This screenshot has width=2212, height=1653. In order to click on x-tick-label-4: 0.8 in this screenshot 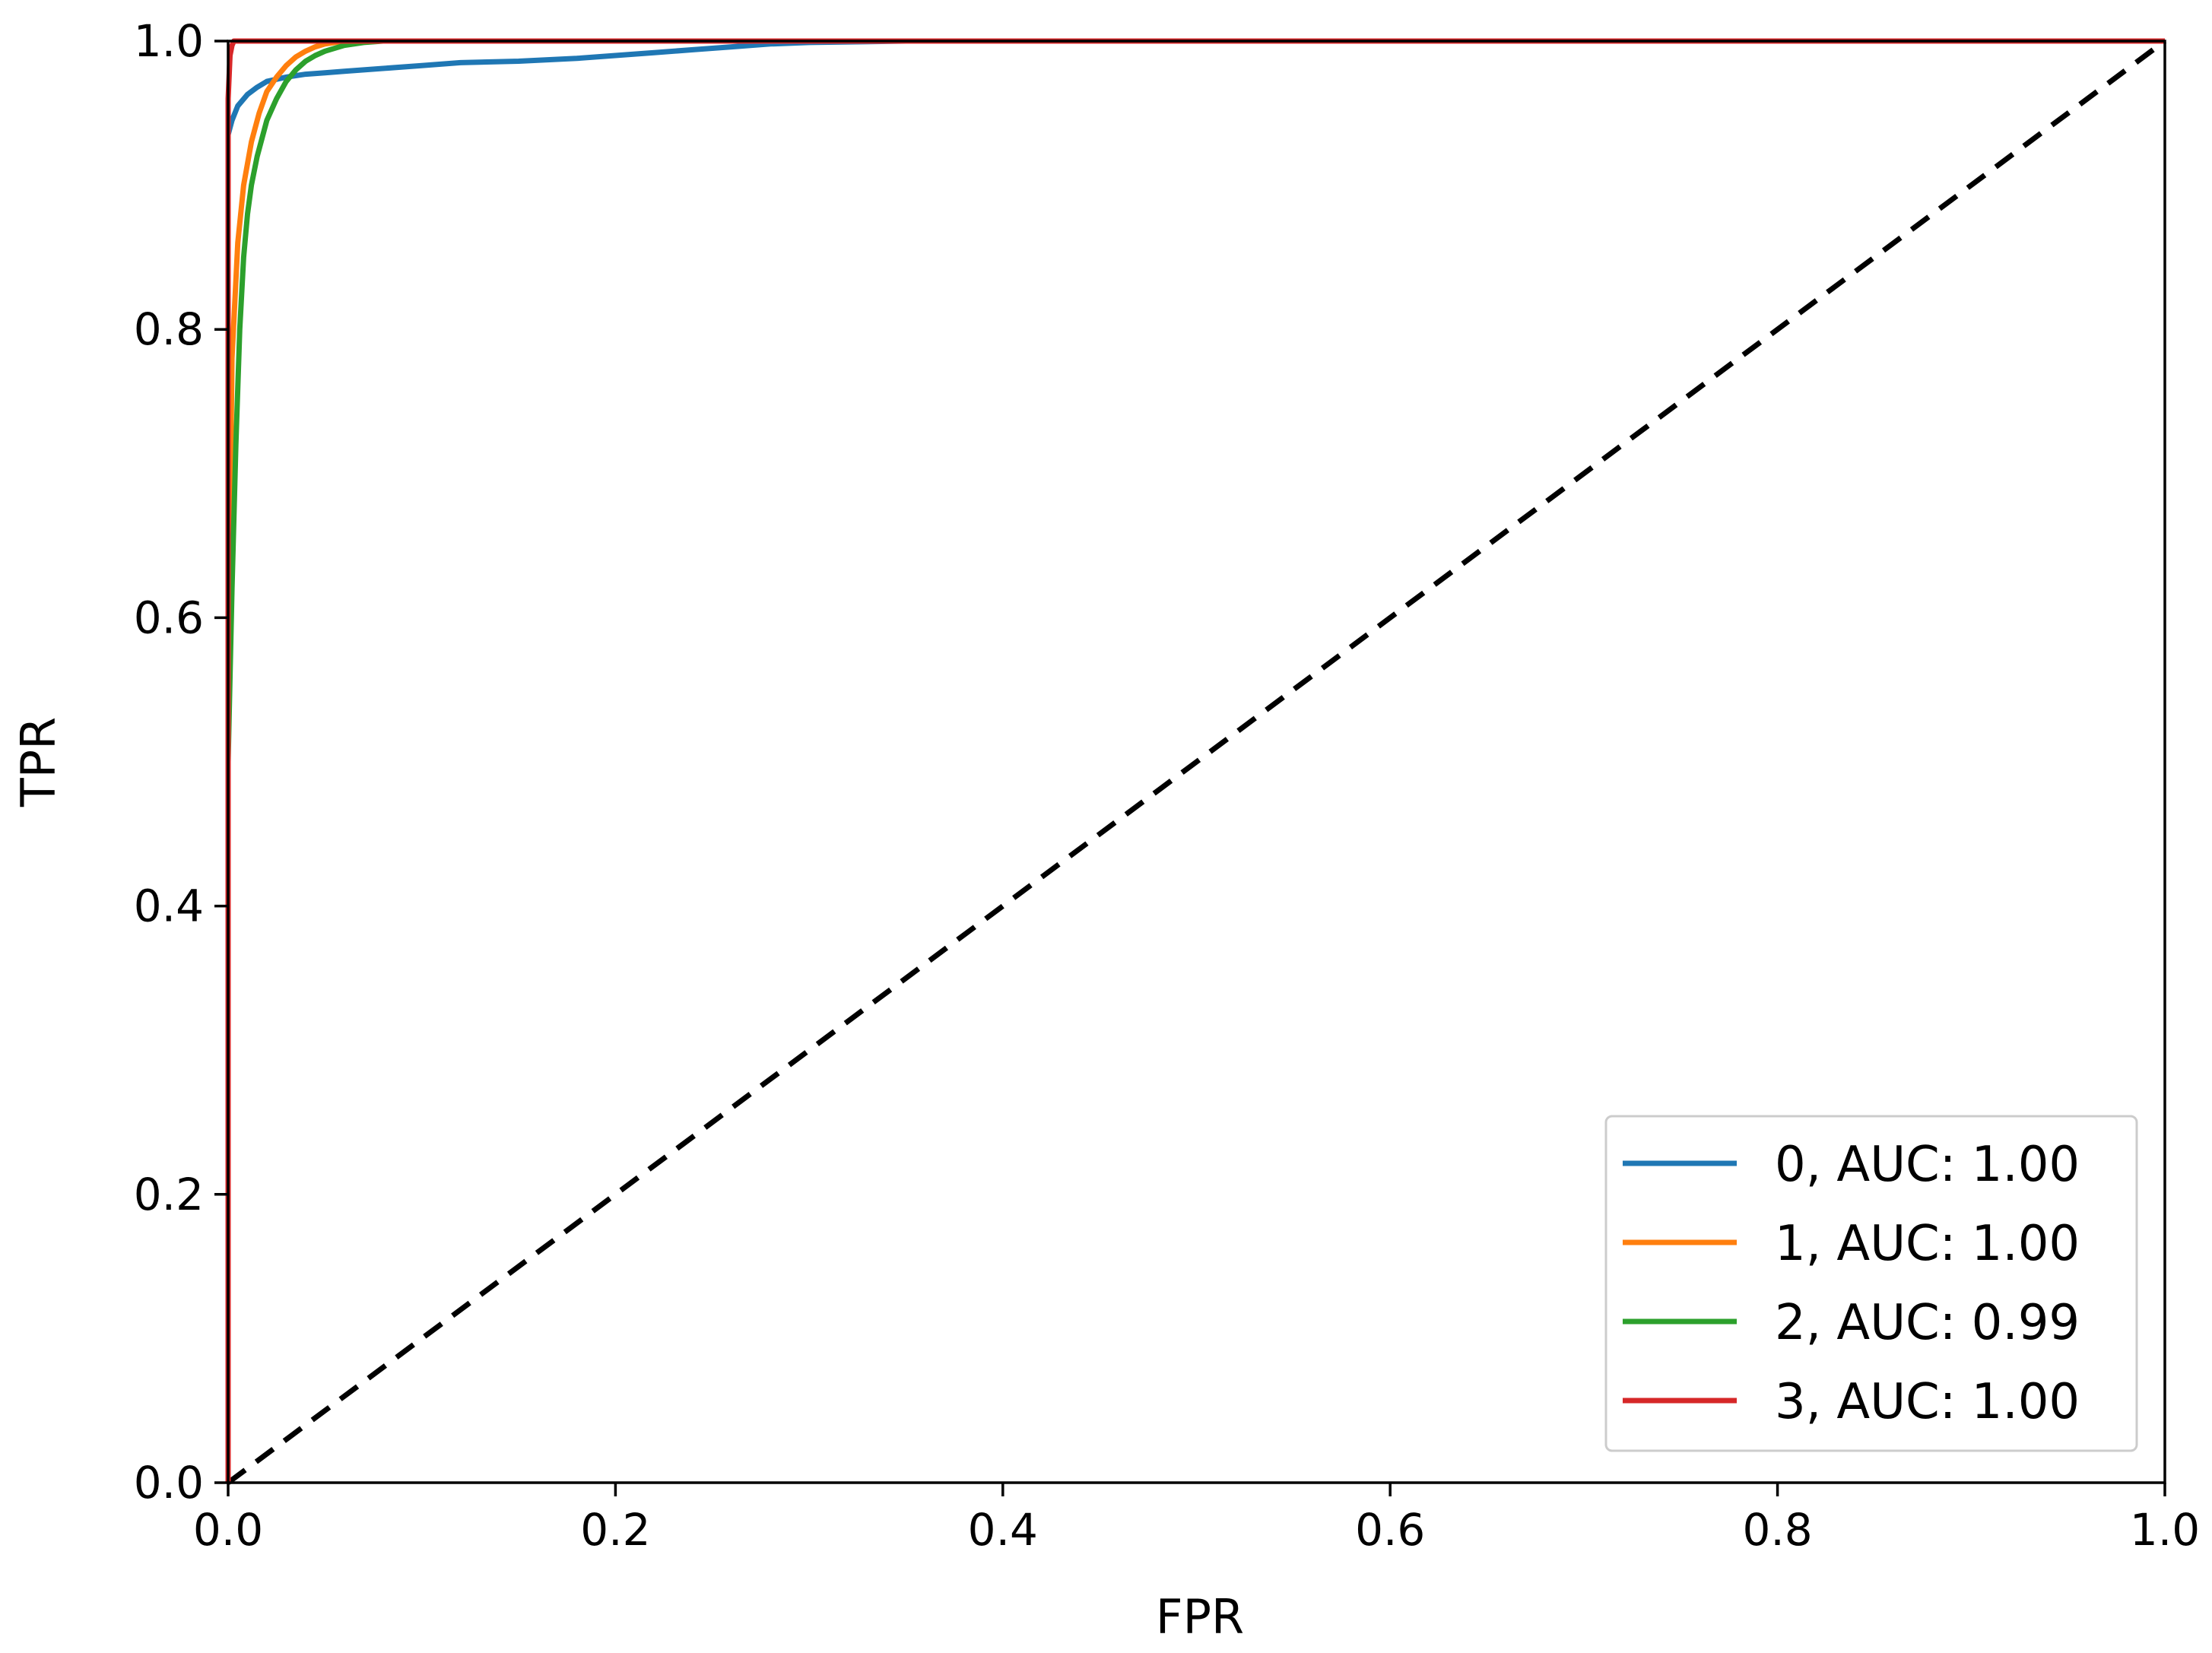, I will do `click(1777, 1530)`.